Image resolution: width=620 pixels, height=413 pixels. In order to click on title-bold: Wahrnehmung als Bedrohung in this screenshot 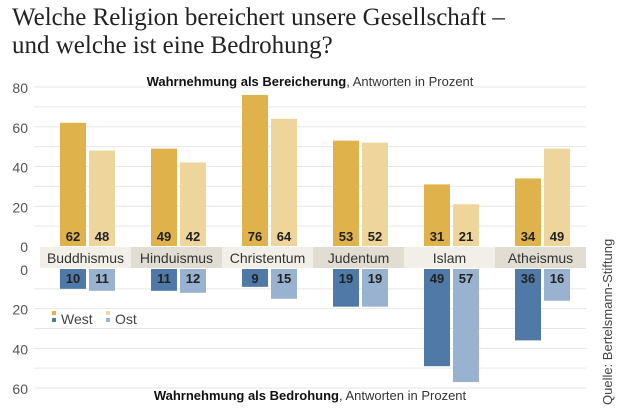, I will do `click(246, 395)`.